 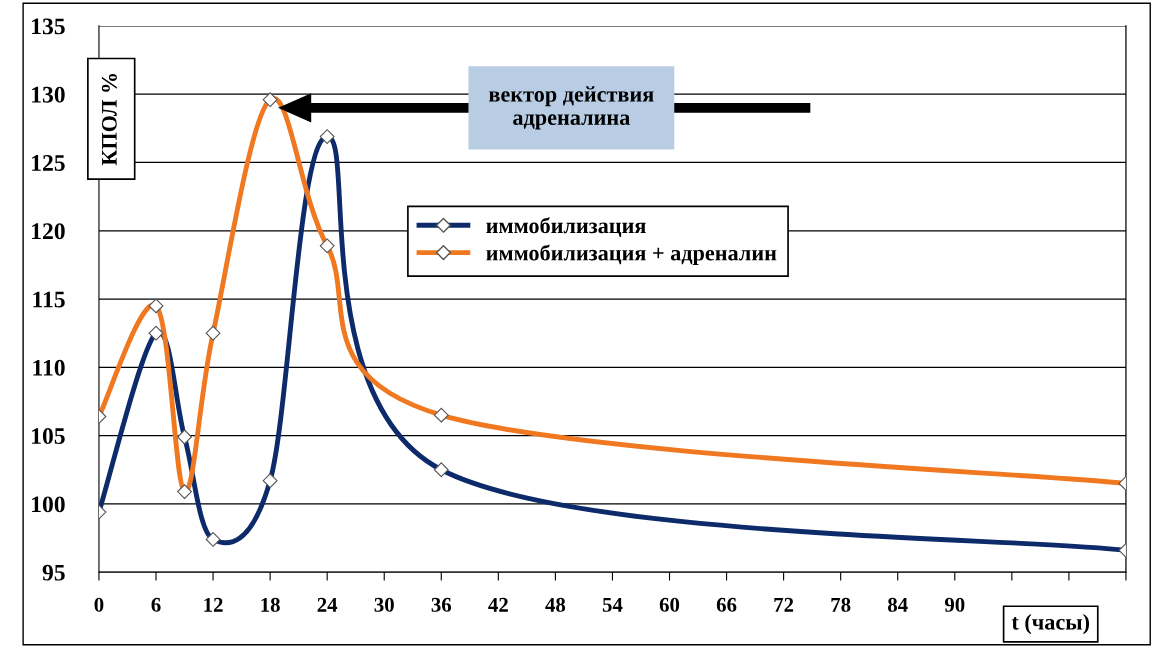 I want to click on x-tick-label: 36, so click(x=441, y=604).